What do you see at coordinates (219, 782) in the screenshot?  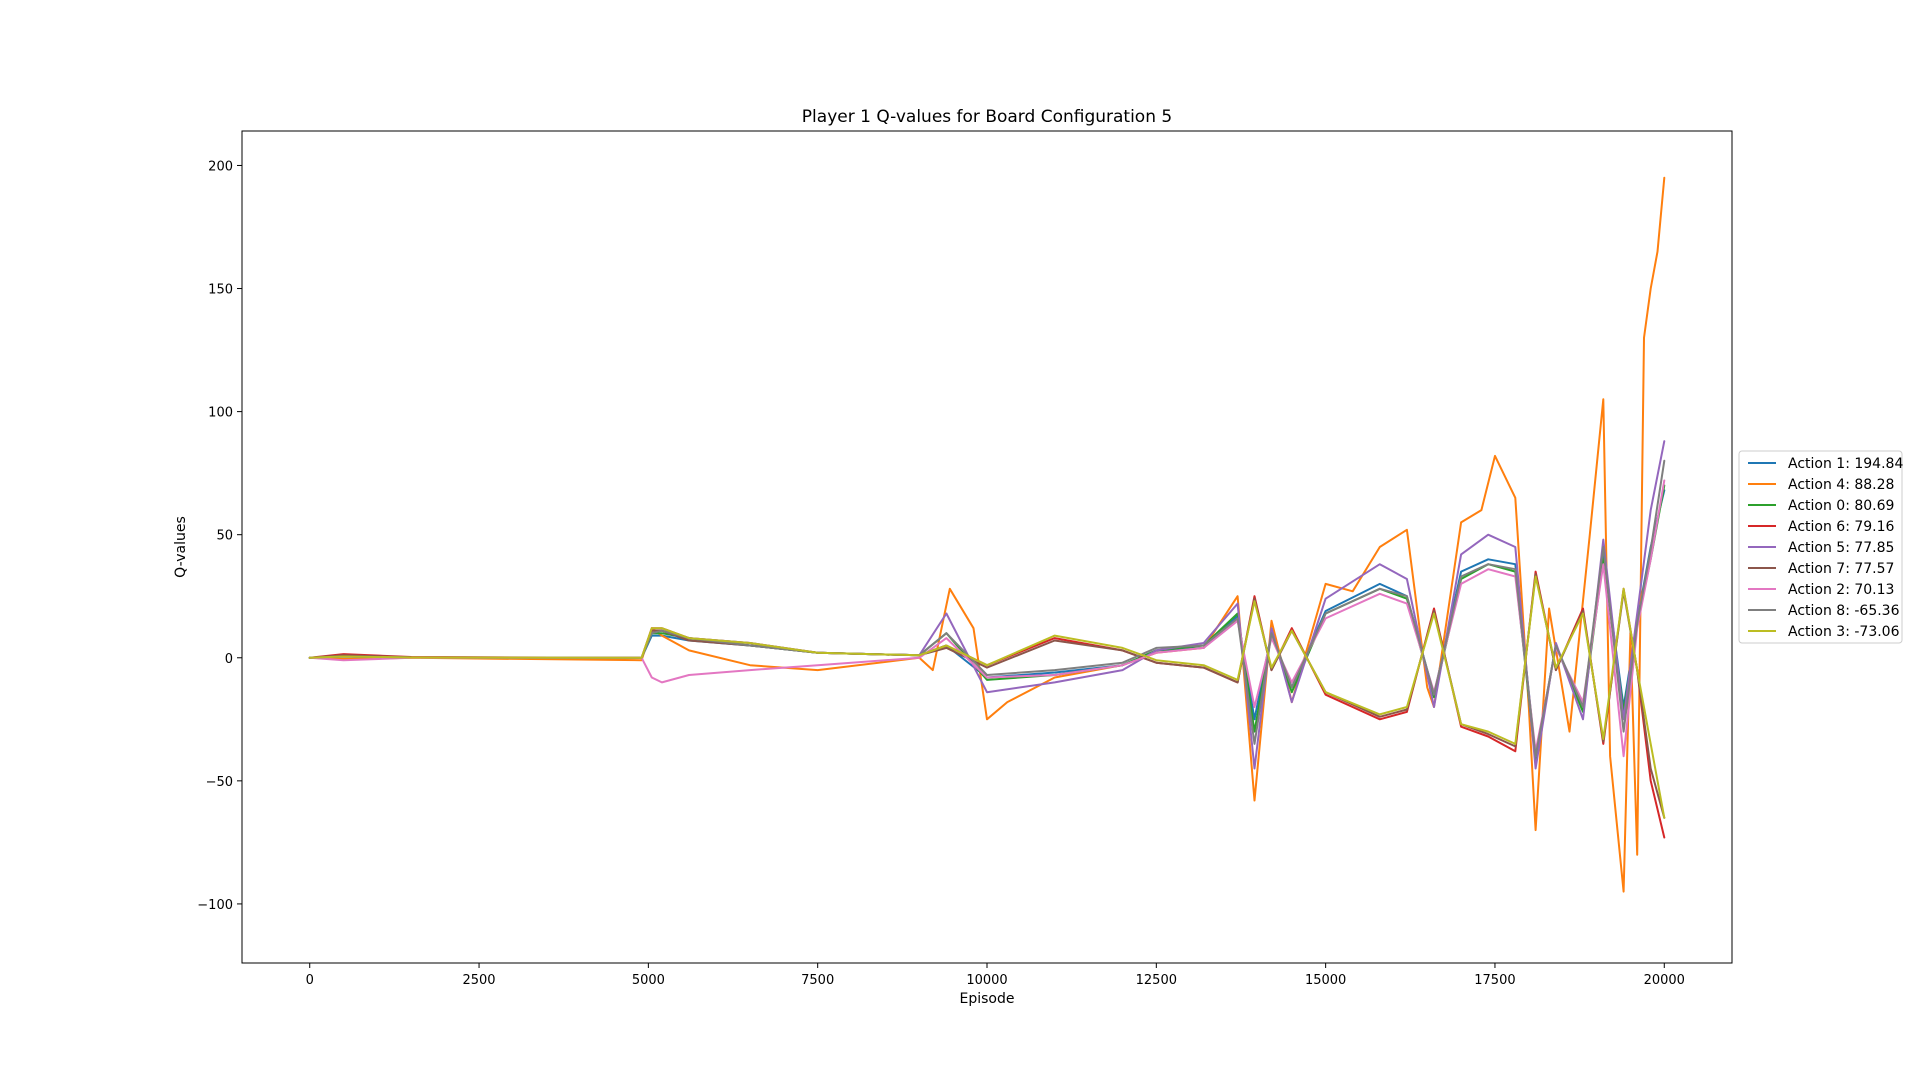 I see `y-tick-label: −50` at bounding box center [219, 782].